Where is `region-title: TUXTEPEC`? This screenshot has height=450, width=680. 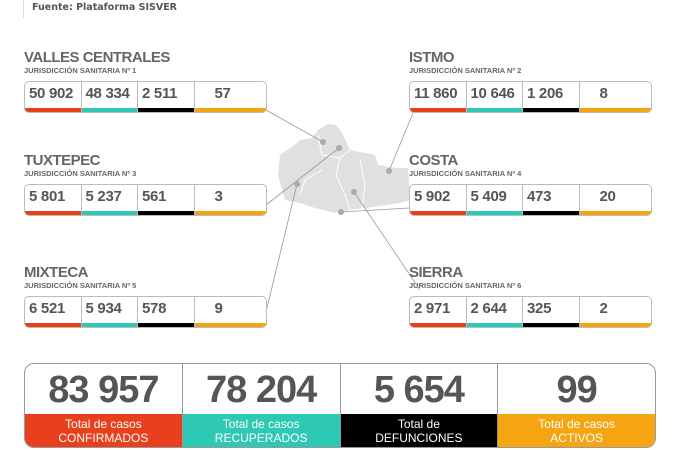 region-title: TUXTEPEC is located at coordinates (62, 160).